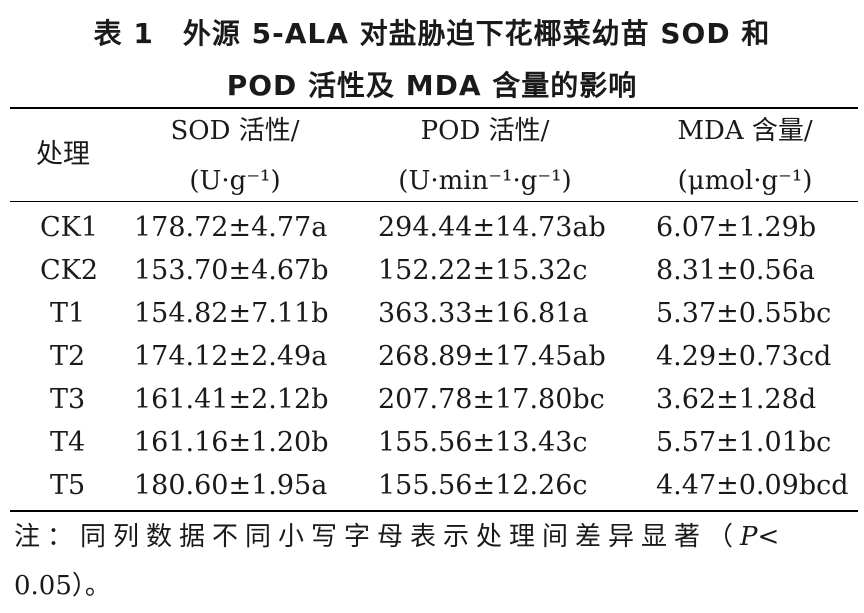  I want to click on cell-mda: 8.31±0.56a, so click(735, 270).